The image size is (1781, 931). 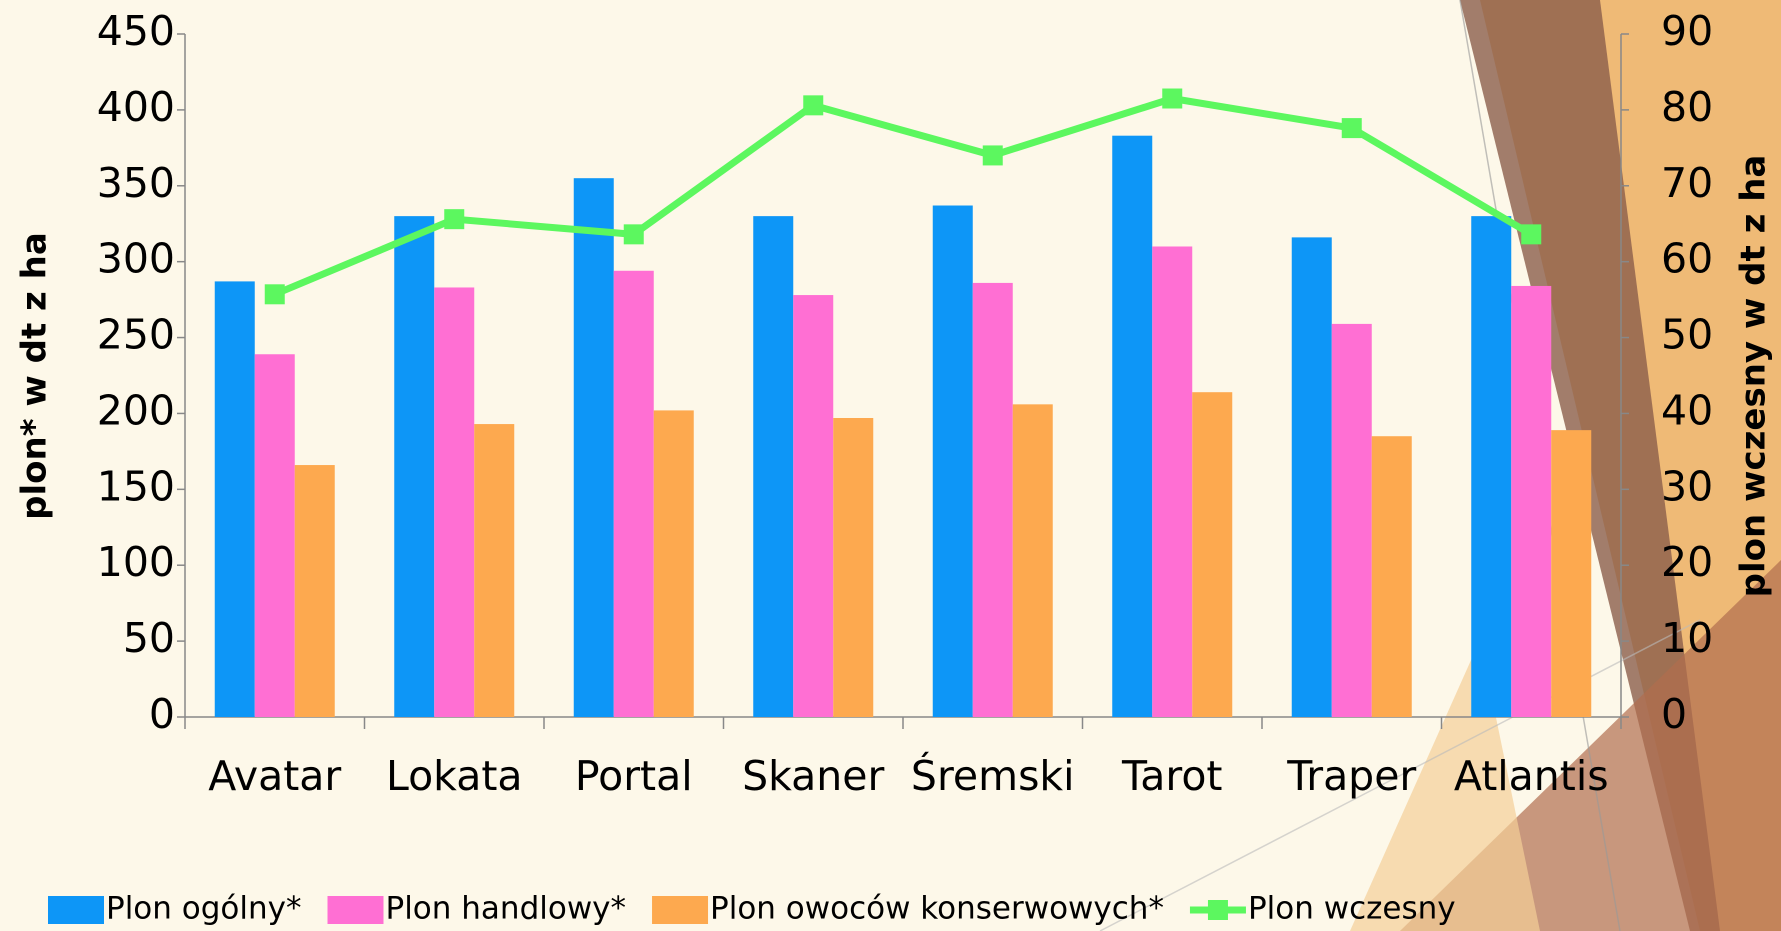 What do you see at coordinates (1687, 259) in the screenshot?
I see `y2-tick-label: 60` at bounding box center [1687, 259].